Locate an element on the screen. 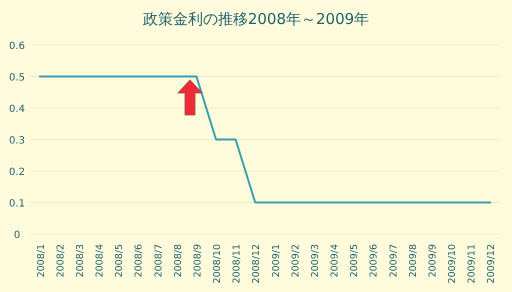 This screenshot has width=512, height=292. x-tick-label: 2008/4 is located at coordinates (100, 261).